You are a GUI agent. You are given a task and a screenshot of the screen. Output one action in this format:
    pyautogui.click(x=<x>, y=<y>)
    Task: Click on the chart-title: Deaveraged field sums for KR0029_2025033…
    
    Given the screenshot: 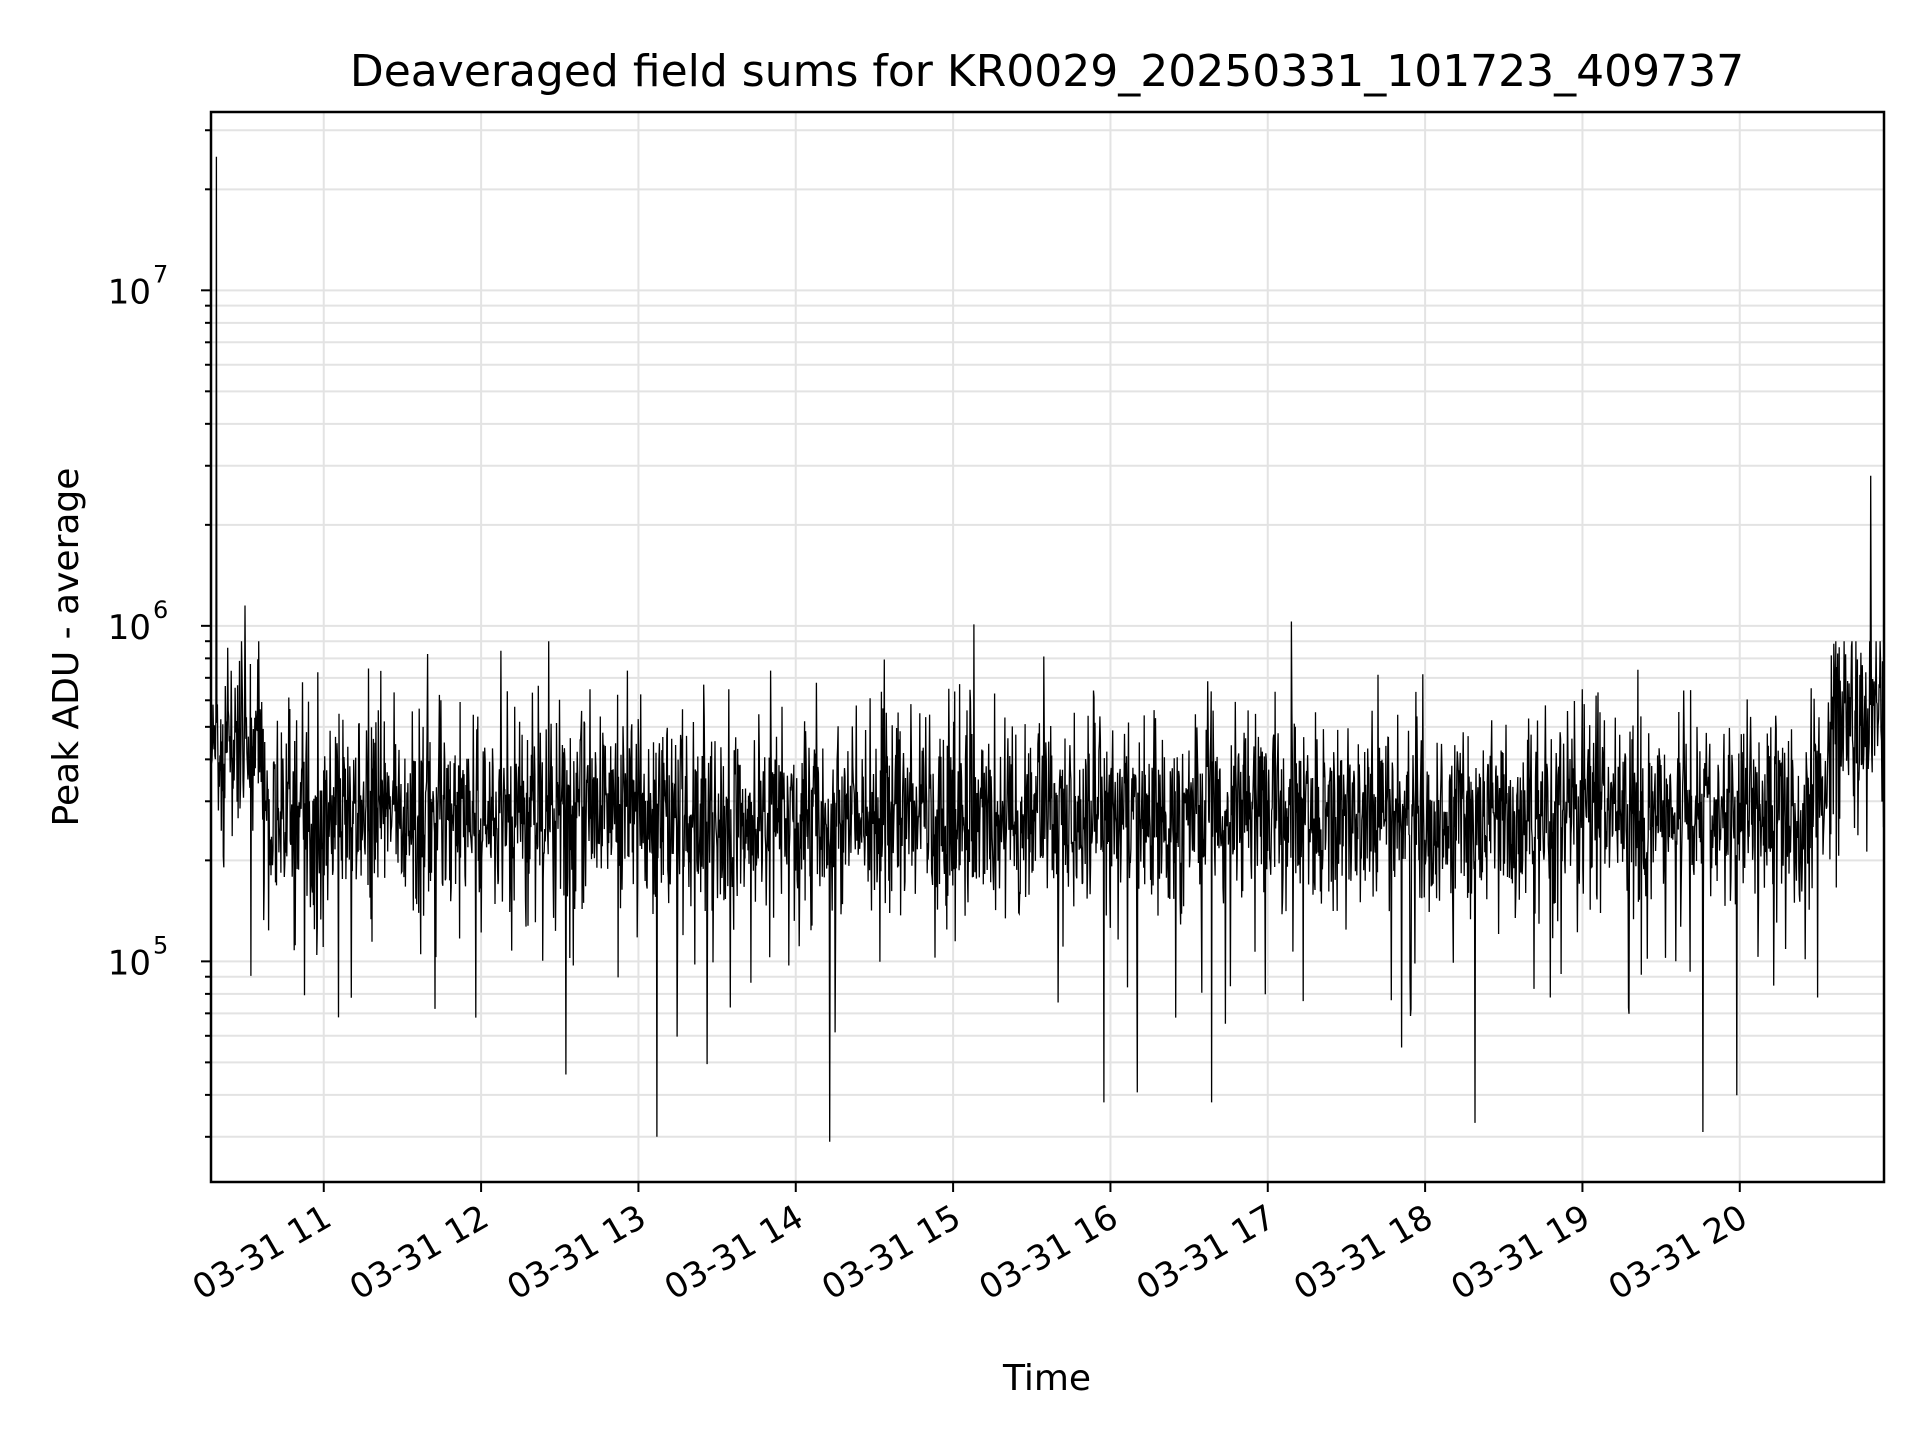 What is the action you would take?
    pyautogui.click(x=1047, y=71)
    